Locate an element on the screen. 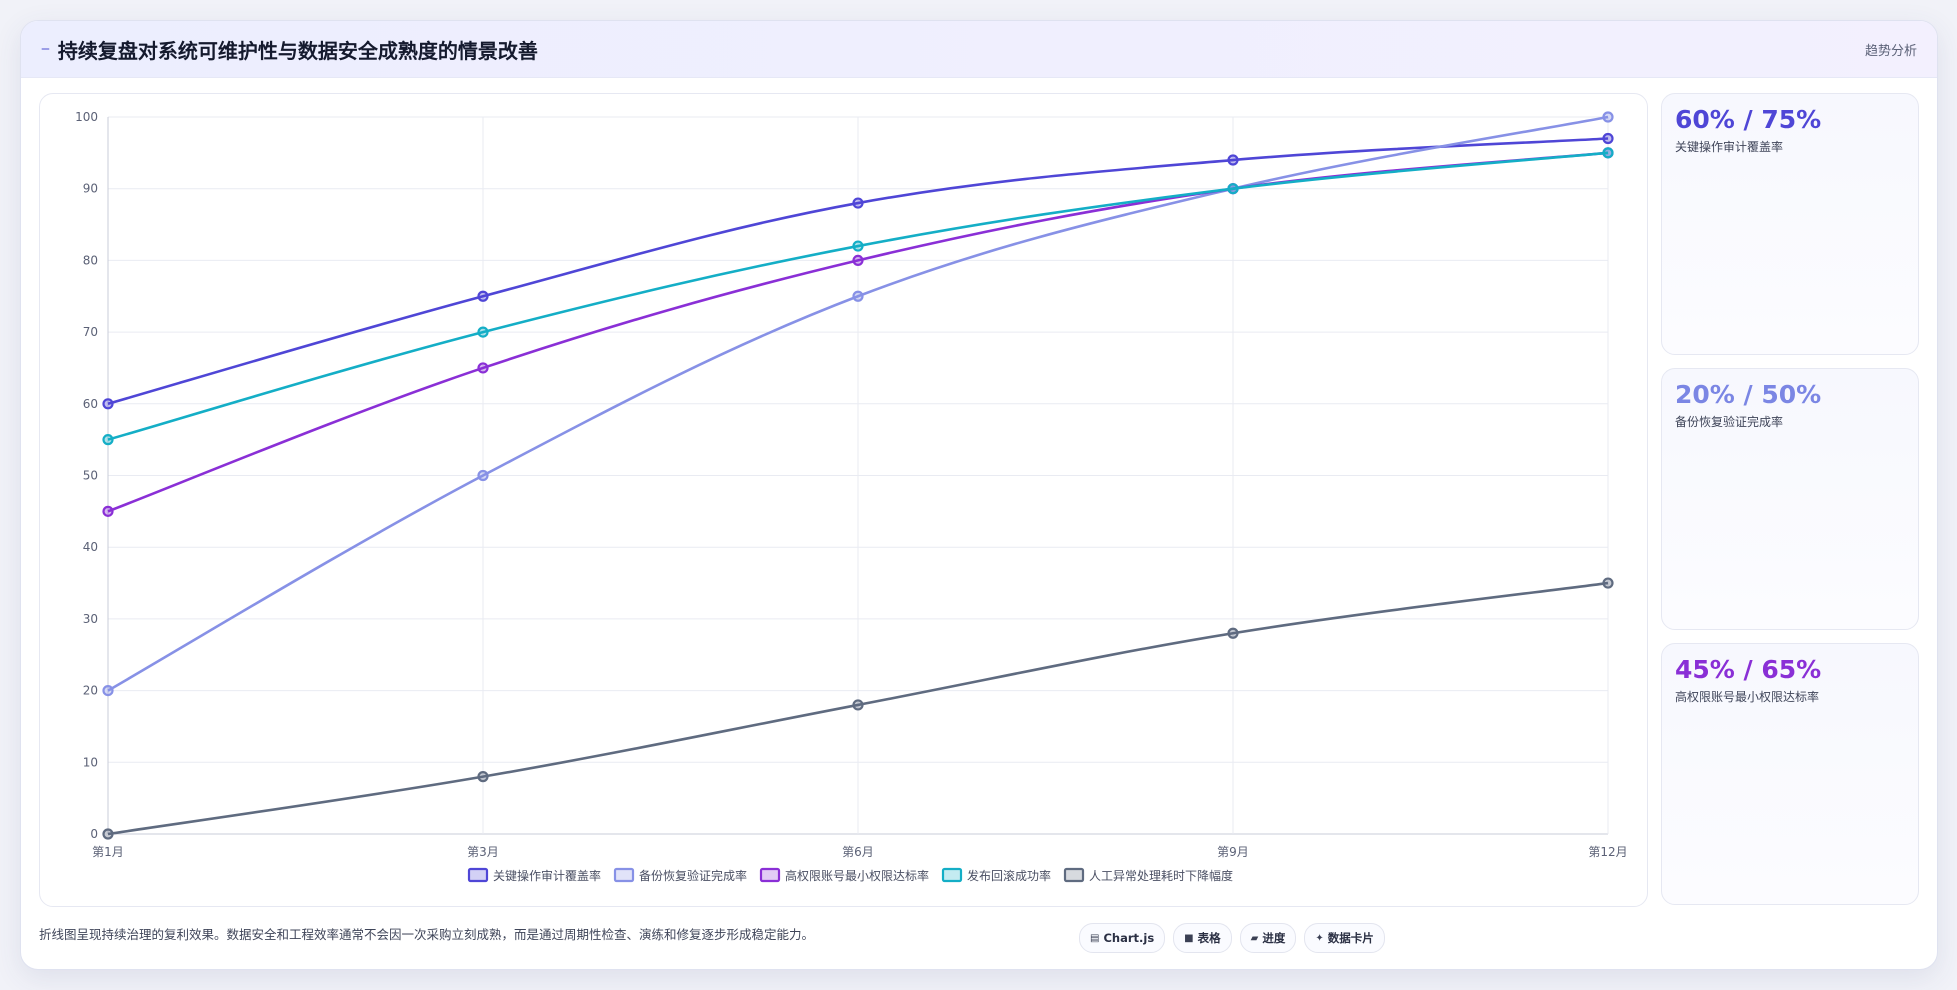 This screenshot has height=990, width=1957. stat-value: 20% / 50% is located at coordinates (1748, 394).